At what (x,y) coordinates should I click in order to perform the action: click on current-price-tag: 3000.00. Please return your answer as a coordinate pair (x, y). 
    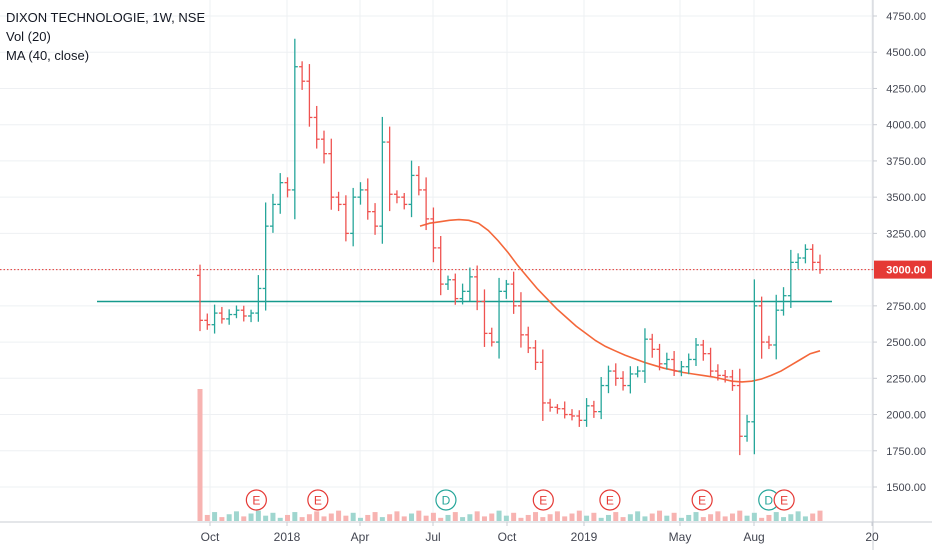
    Looking at the image, I should click on (903, 269).